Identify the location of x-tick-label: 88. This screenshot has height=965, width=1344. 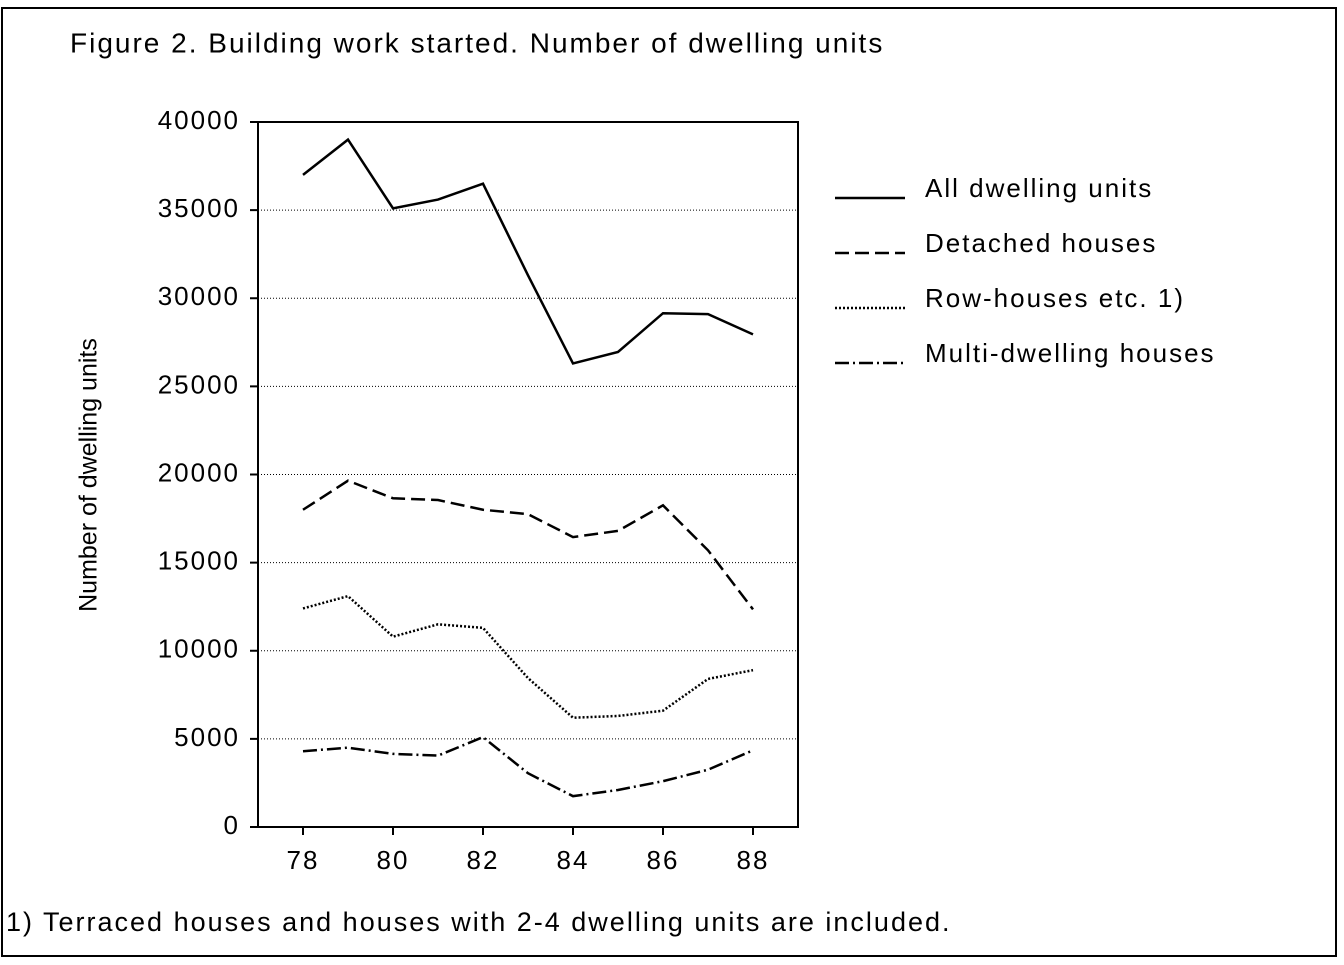
(753, 860).